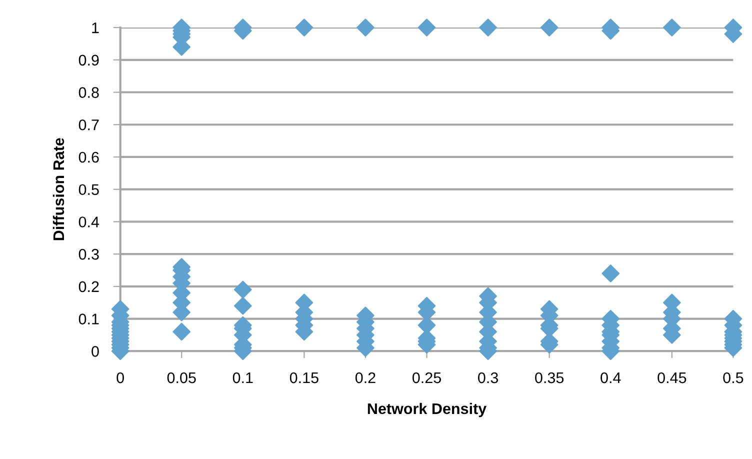 Image resolution: width=752 pixels, height=459 pixels. What do you see at coordinates (58, 189) in the screenshot?
I see `y-axis-title: Diffusion Rate` at bounding box center [58, 189].